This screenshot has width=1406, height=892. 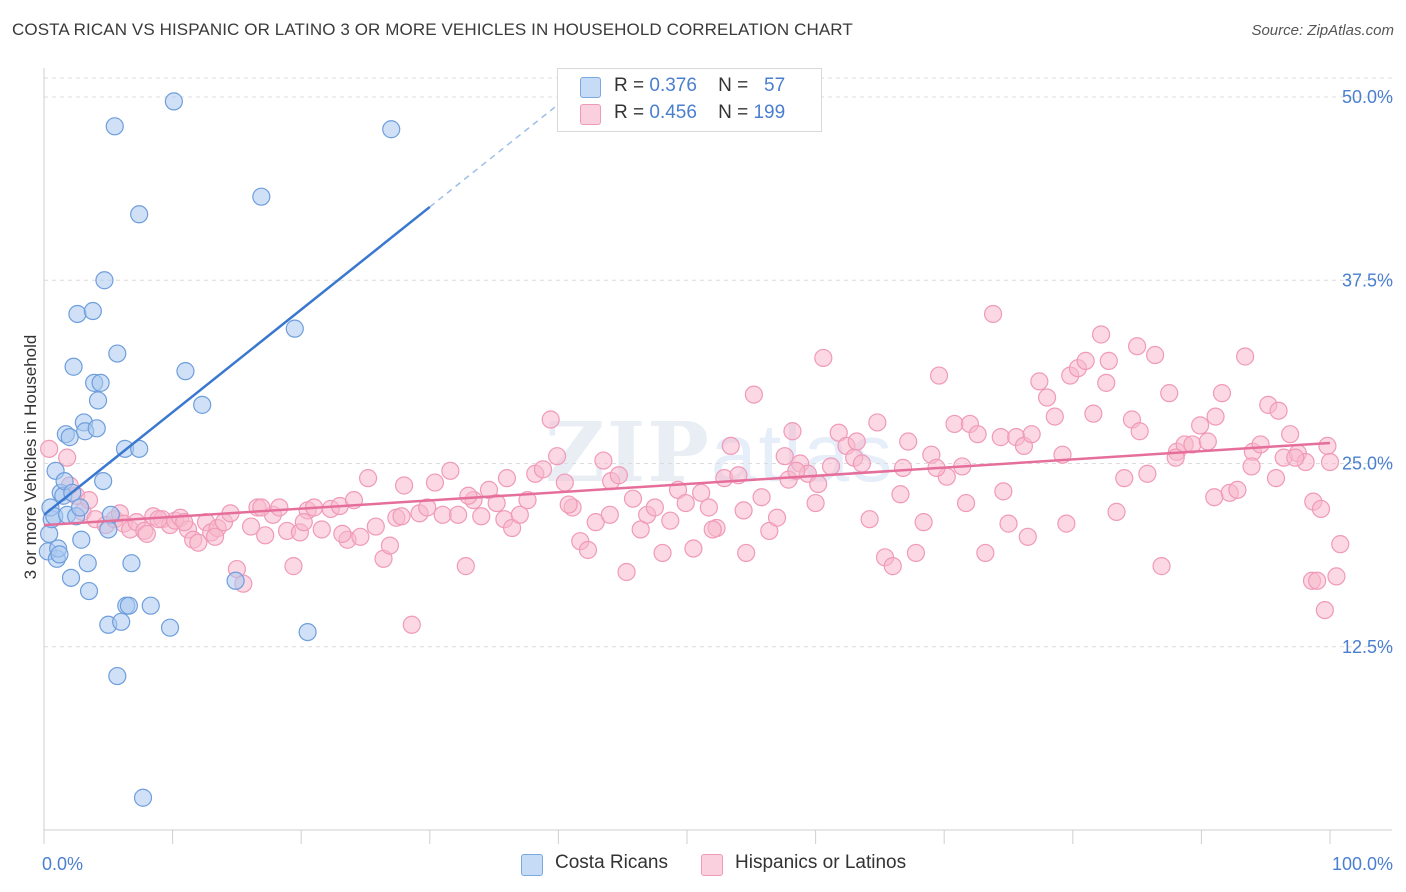 I want to click on y-tick-label: 12.5%, so click(x=1367, y=647).